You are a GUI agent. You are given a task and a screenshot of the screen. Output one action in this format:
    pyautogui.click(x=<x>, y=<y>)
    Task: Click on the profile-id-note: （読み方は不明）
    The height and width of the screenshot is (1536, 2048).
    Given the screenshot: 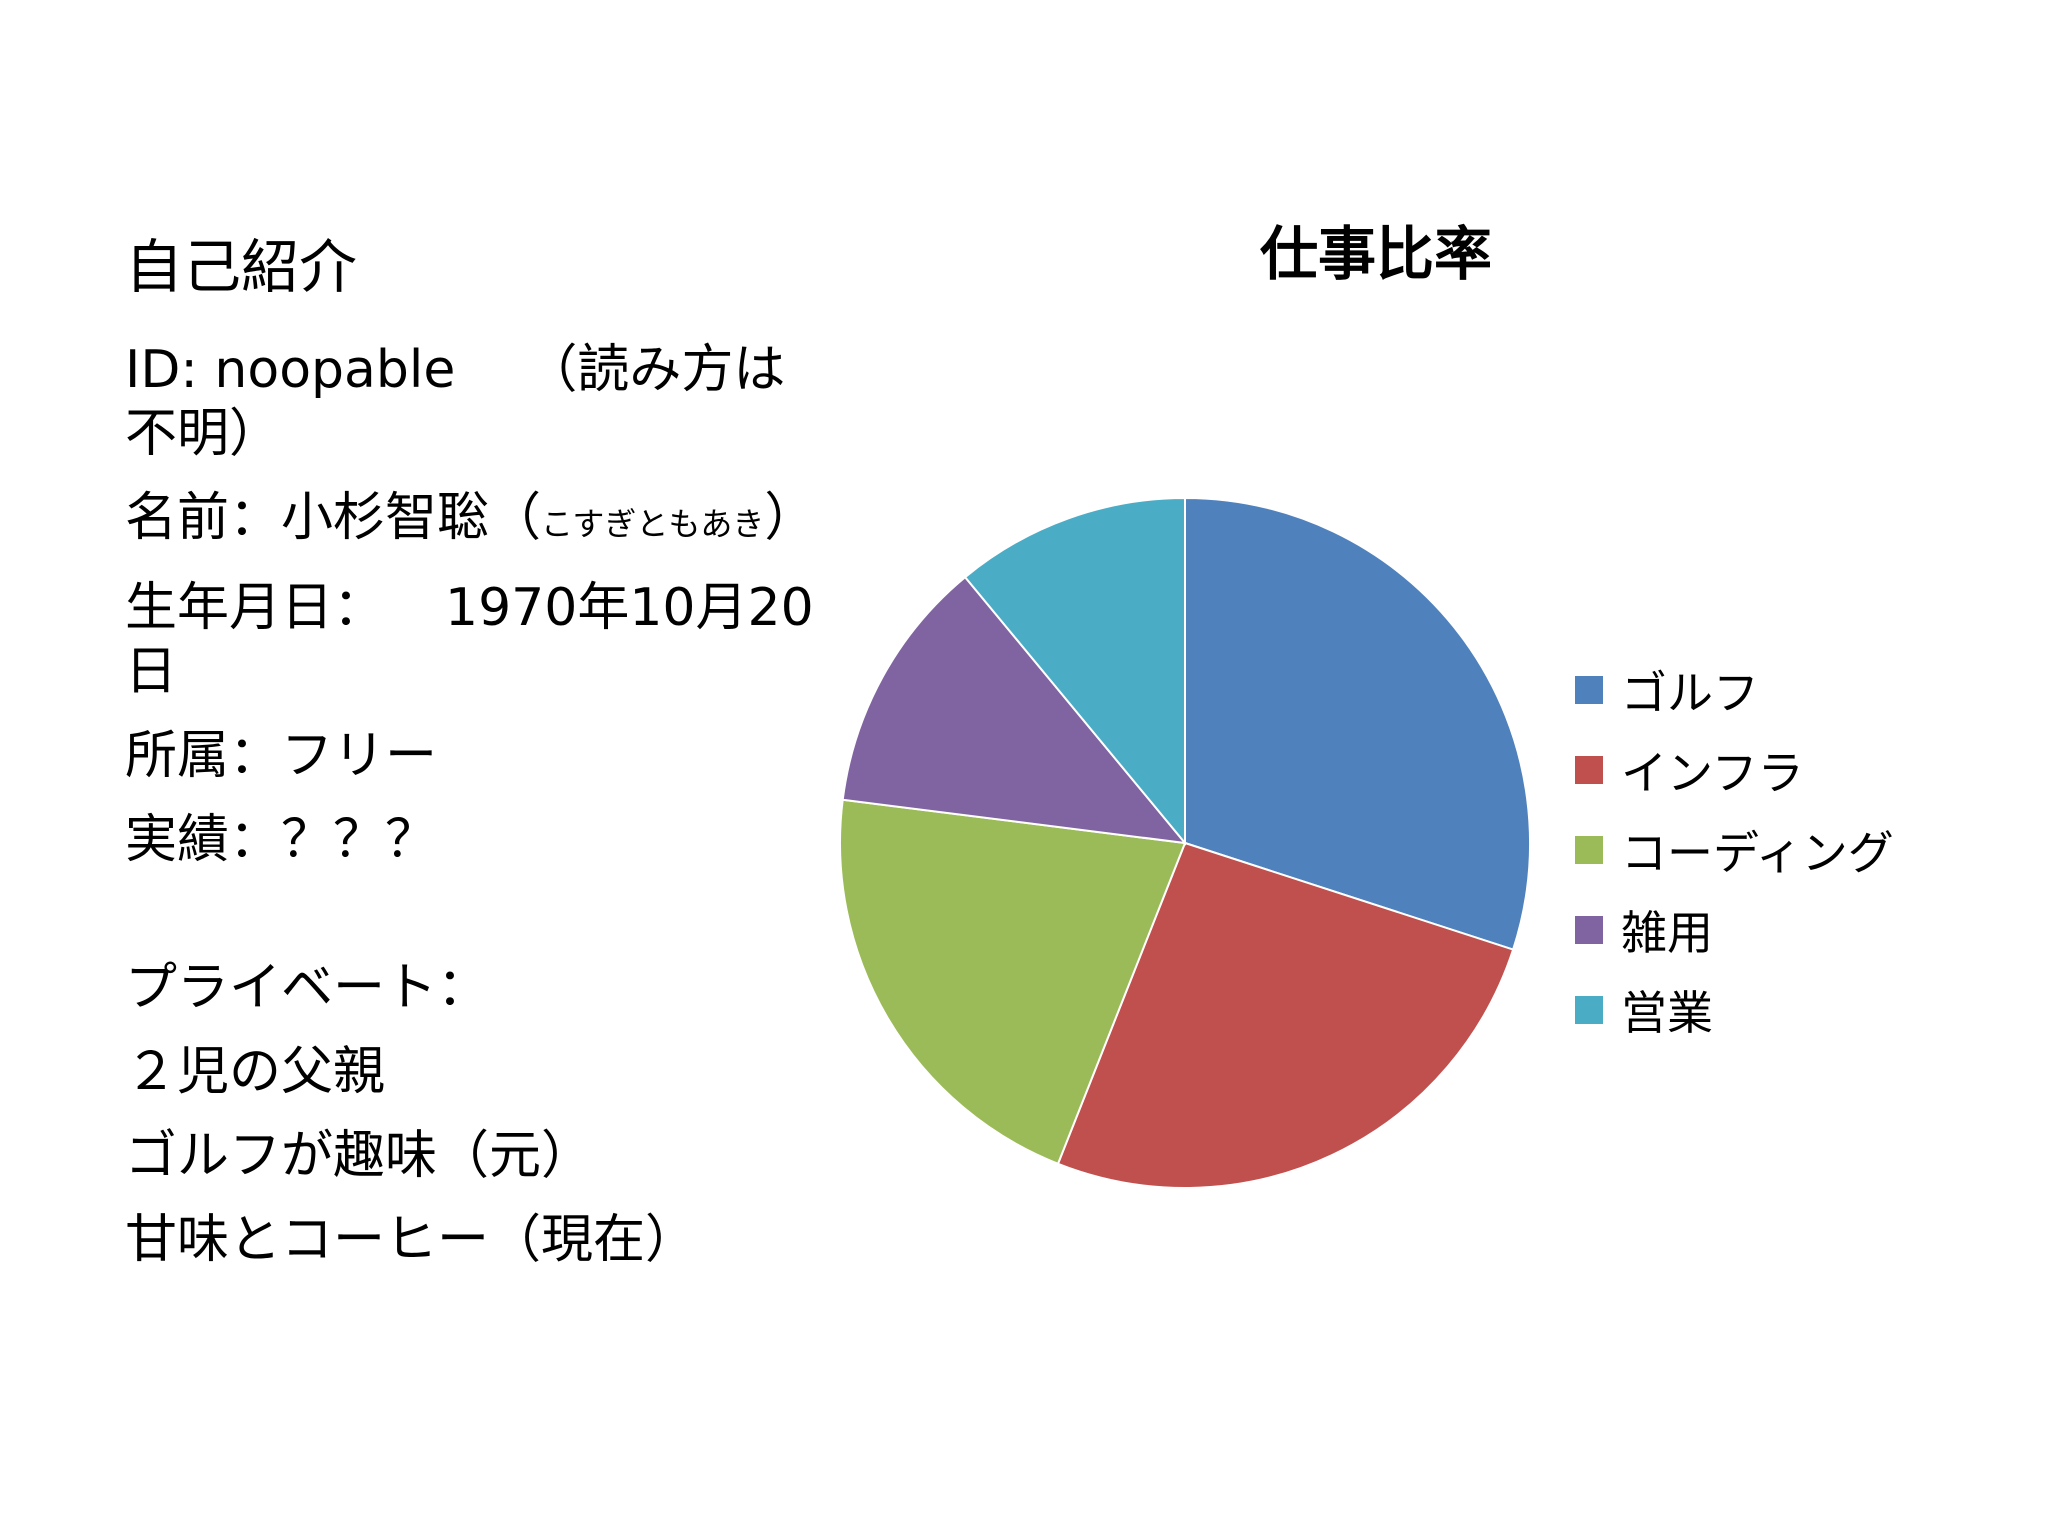 What is the action you would take?
    pyautogui.click(x=455, y=402)
    